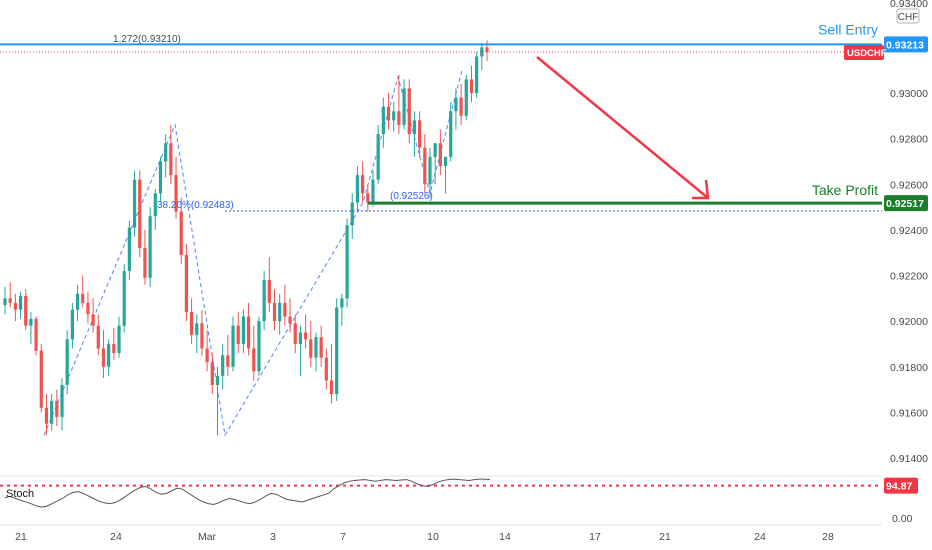 The image size is (932, 550). What do you see at coordinates (909, 5) in the screenshot?
I see `price-axis-partial-tick: 0.93400` at bounding box center [909, 5].